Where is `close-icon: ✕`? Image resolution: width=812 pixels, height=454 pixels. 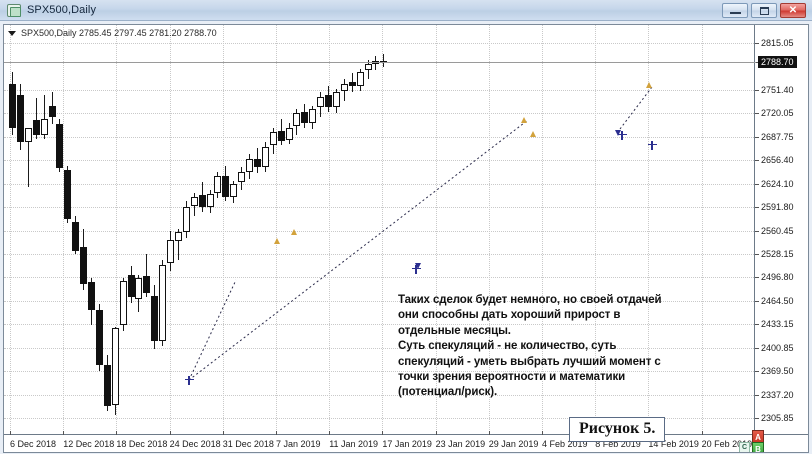 close-icon: ✕ is located at coordinates (793, 10).